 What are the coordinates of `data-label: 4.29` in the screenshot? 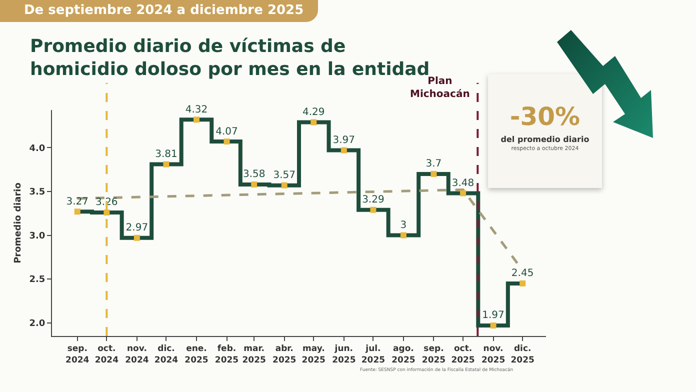 It's located at (313, 112).